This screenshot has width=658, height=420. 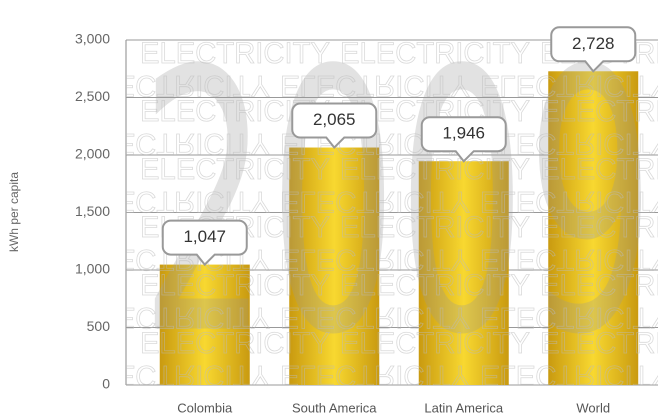 I want to click on value-label: 2,065, so click(x=334, y=119).